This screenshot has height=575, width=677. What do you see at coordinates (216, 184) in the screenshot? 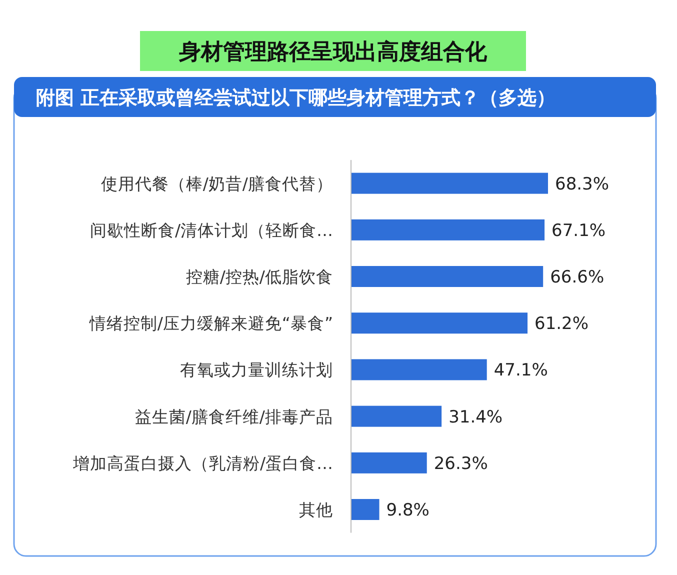
I see `y-tick-label: 使用代餐（棒/奶昔/膳食代替）` at bounding box center [216, 184].